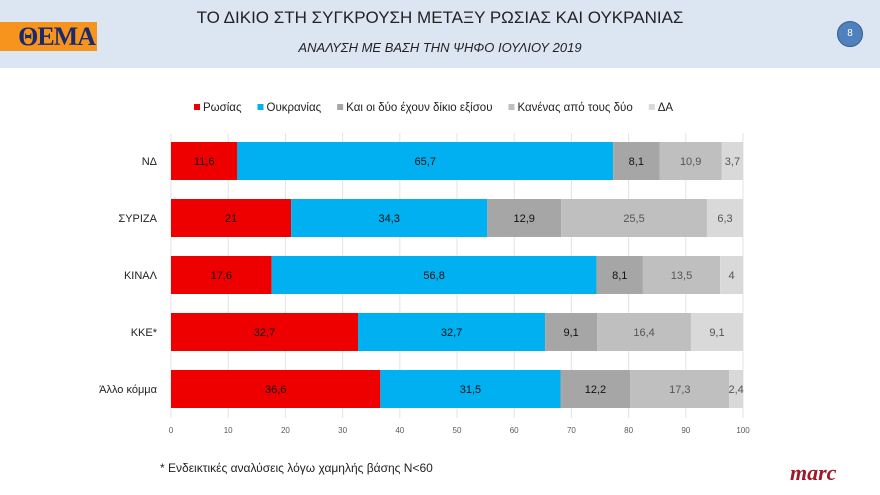  Describe the element at coordinates (419, 108) in the screenshot. I see `legend-label: Και οι δύο έχουν δίκιο εξίσου` at that location.